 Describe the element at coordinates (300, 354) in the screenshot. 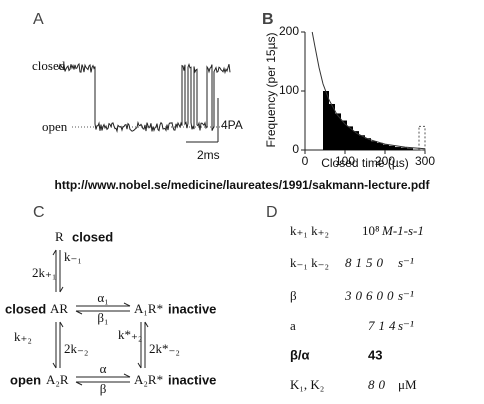

I see `parameter: β/α` at that location.